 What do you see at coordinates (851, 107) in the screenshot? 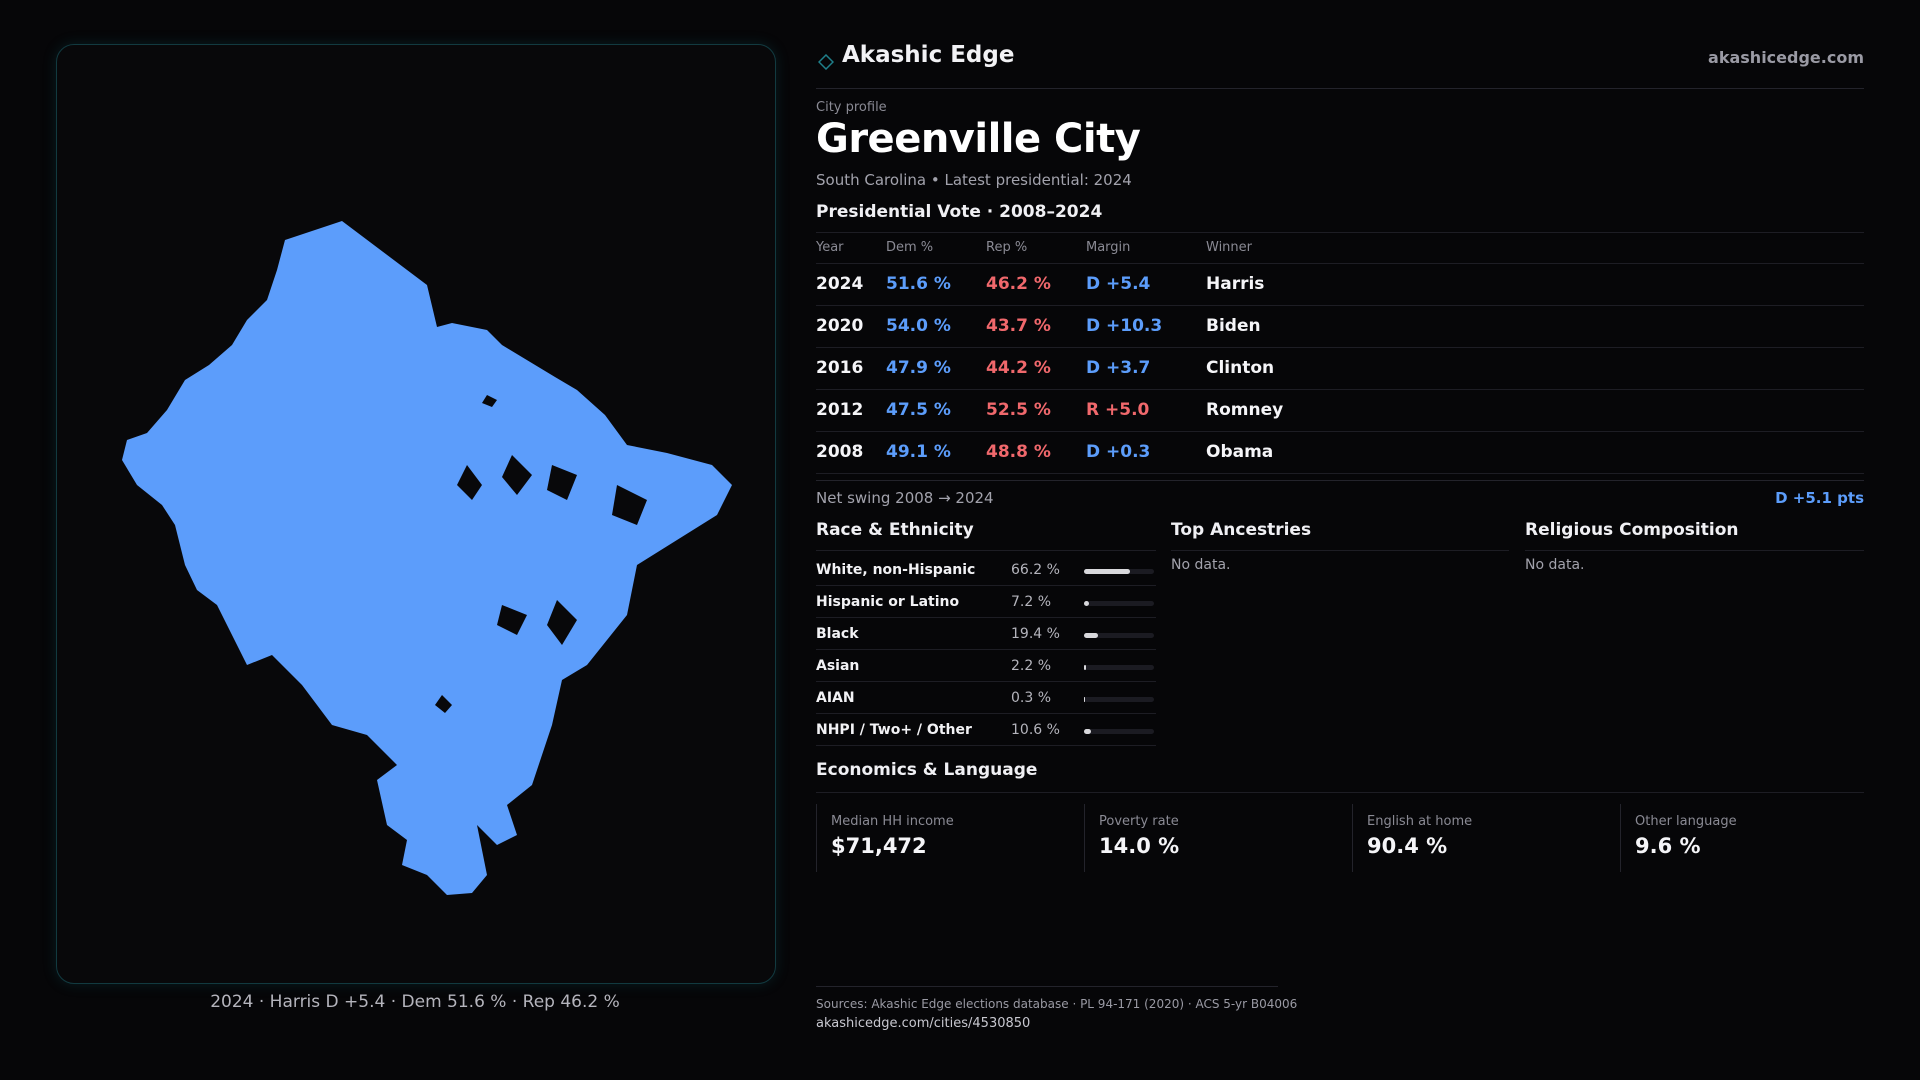
I see `page-kicker: City profile` at bounding box center [851, 107].